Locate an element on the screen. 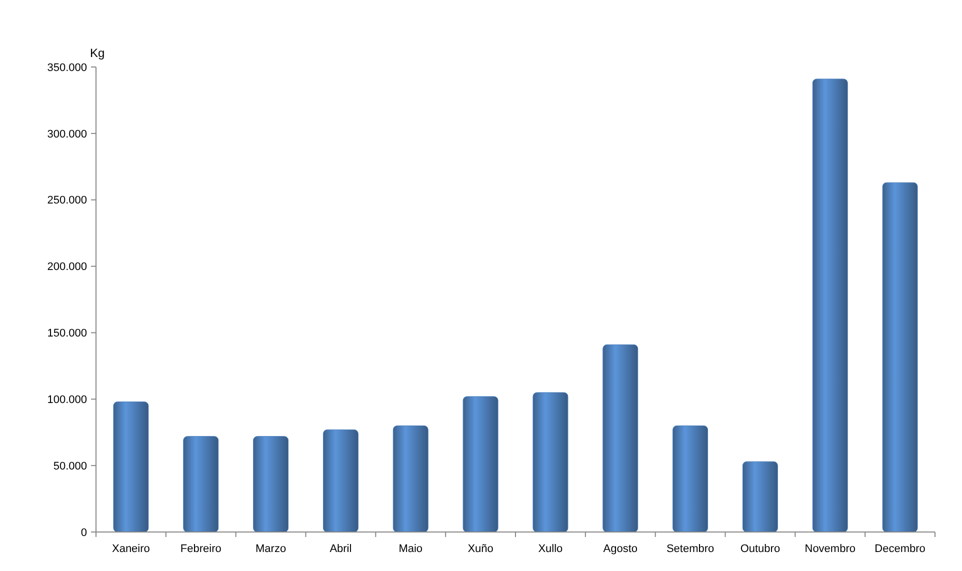  x-tick-label: Agosto is located at coordinates (620, 549).